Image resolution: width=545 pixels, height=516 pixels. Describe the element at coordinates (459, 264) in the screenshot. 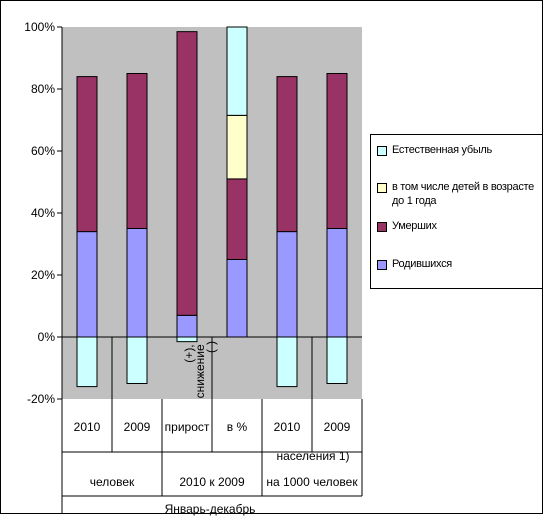

I see `legend-item-births: Родившихся` at that location.